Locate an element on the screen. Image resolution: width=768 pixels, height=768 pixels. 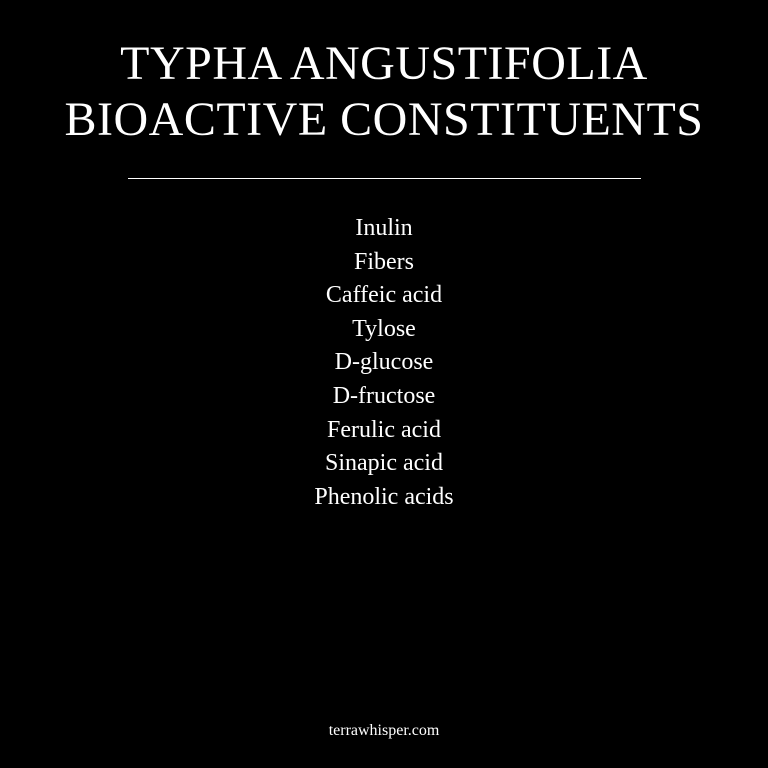
list-item: Phenolic acids is located at coordinates (384, 496).